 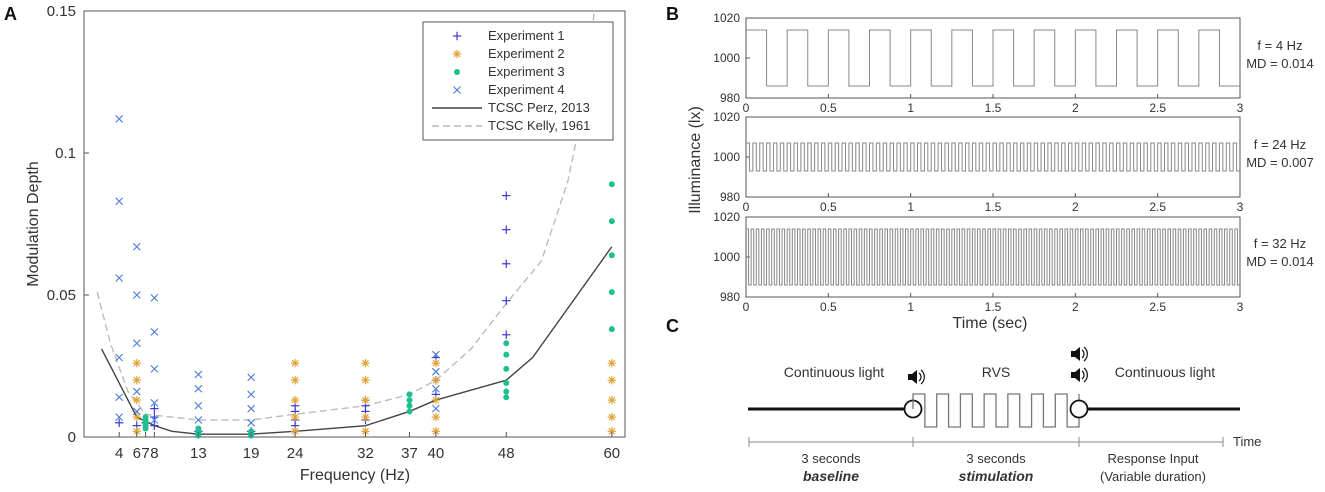 What do you see at coordinates (993, 307) in the screenshot?
I see `x-tick-label: 1.5` at bounding box center [993, 307].